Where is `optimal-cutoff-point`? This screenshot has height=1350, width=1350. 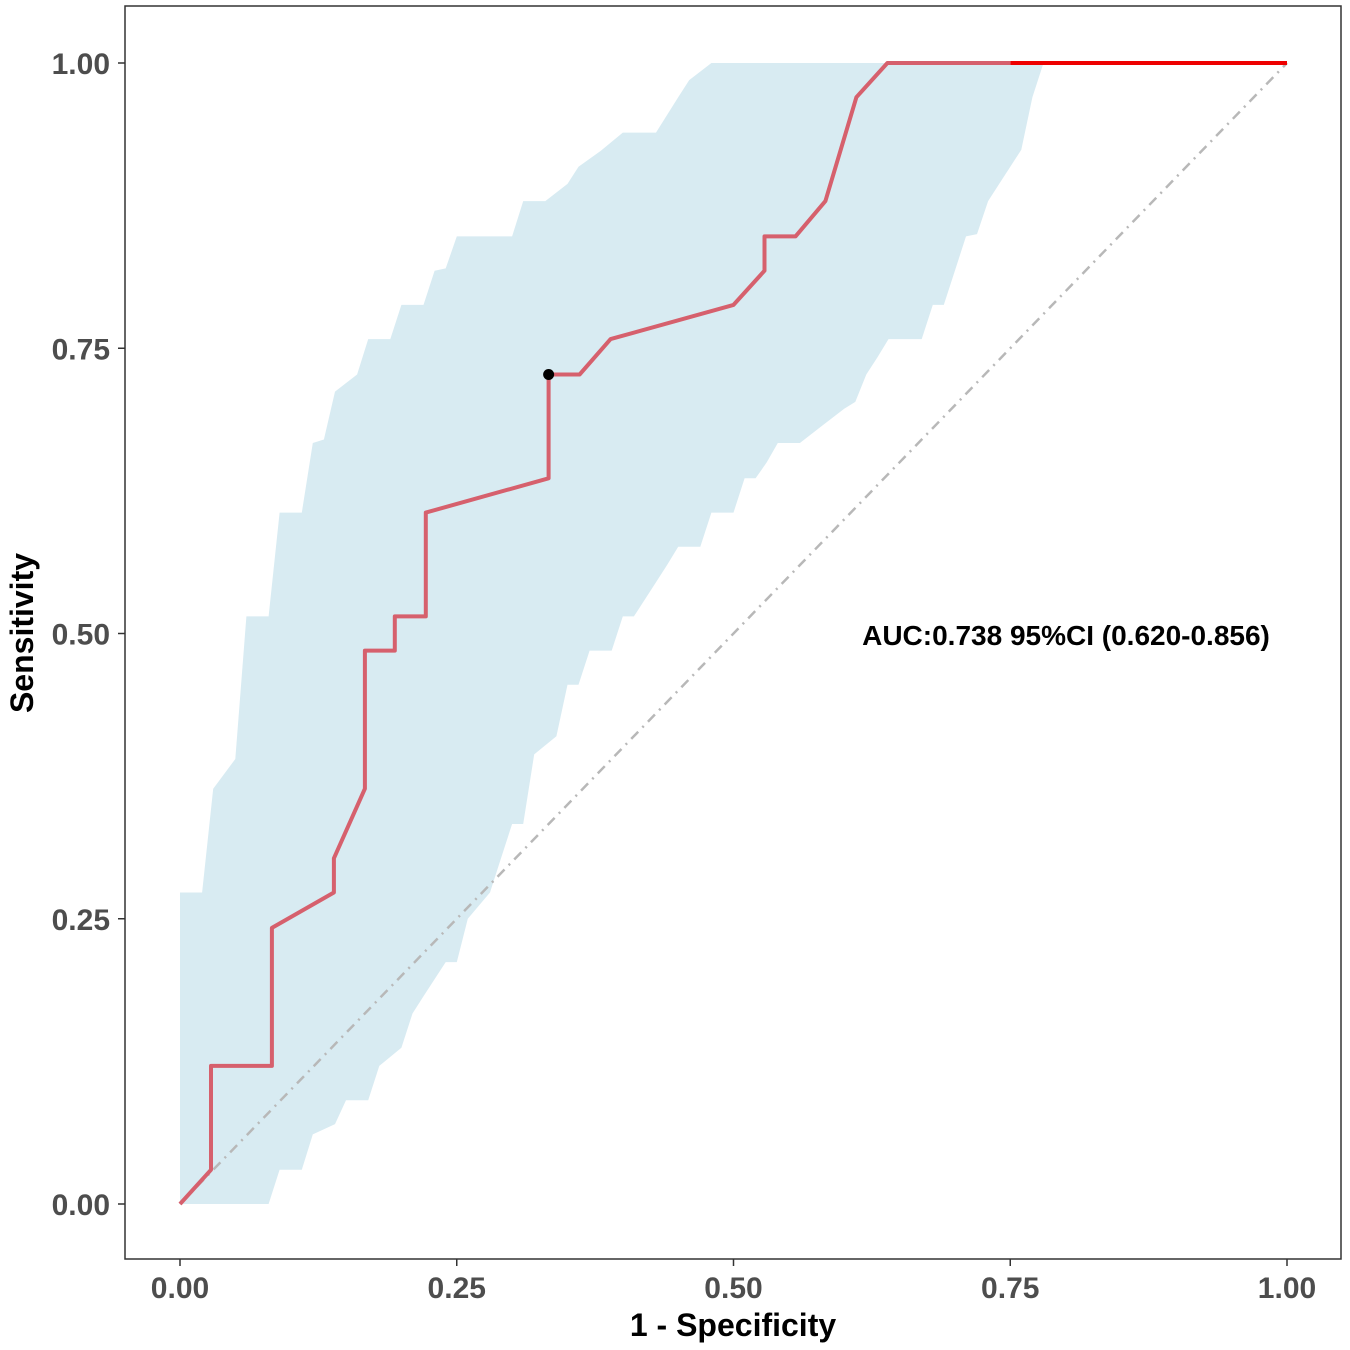
optimal-cutoff-point is located at coordinates (549, 374).